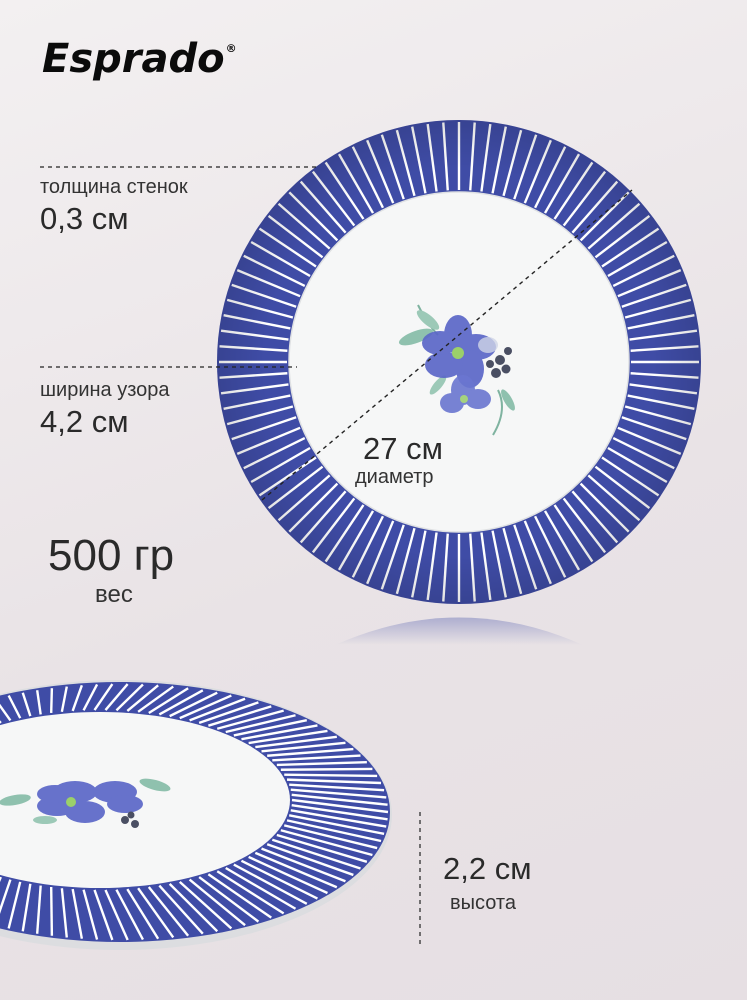 The width and height of the screenshot is (747, 1000). Describe the element at coordinates (487, 868) in the screenshot. I see `height-value: 2,2 см` at that location.